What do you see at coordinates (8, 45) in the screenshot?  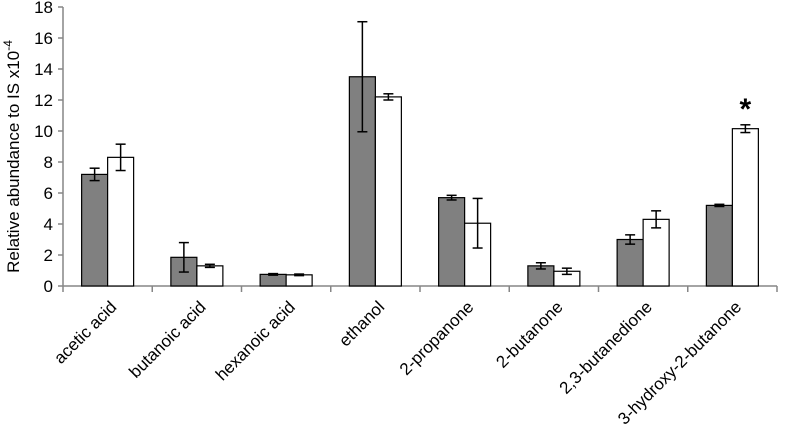 I see `y-axis-title-exponent: -4` at bounding box center [8, 45].